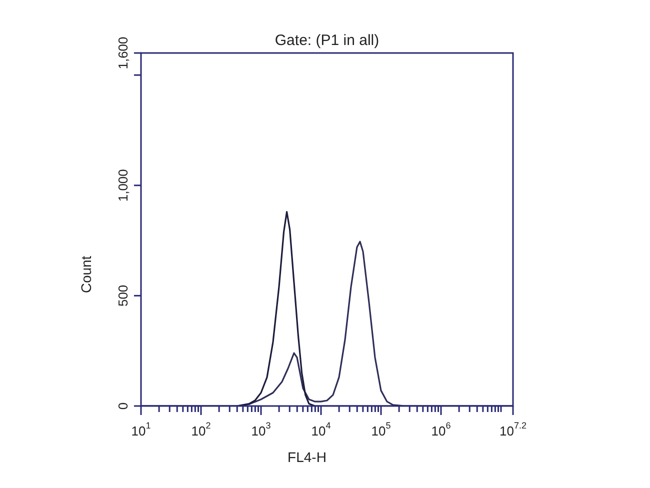 The image size is (650, 488). I want to click on y-tick-label: 0, so click(123, 406).